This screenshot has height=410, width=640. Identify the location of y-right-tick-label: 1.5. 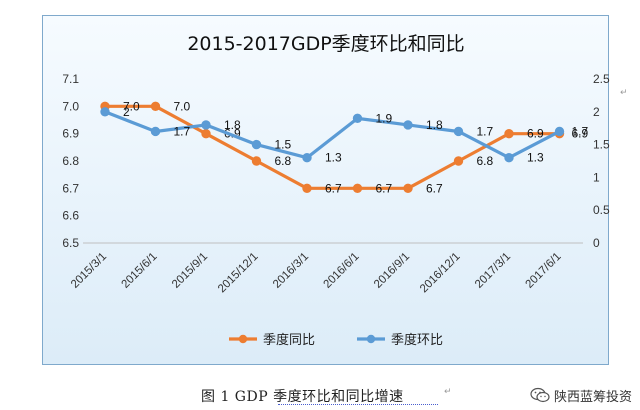
(601, 145).